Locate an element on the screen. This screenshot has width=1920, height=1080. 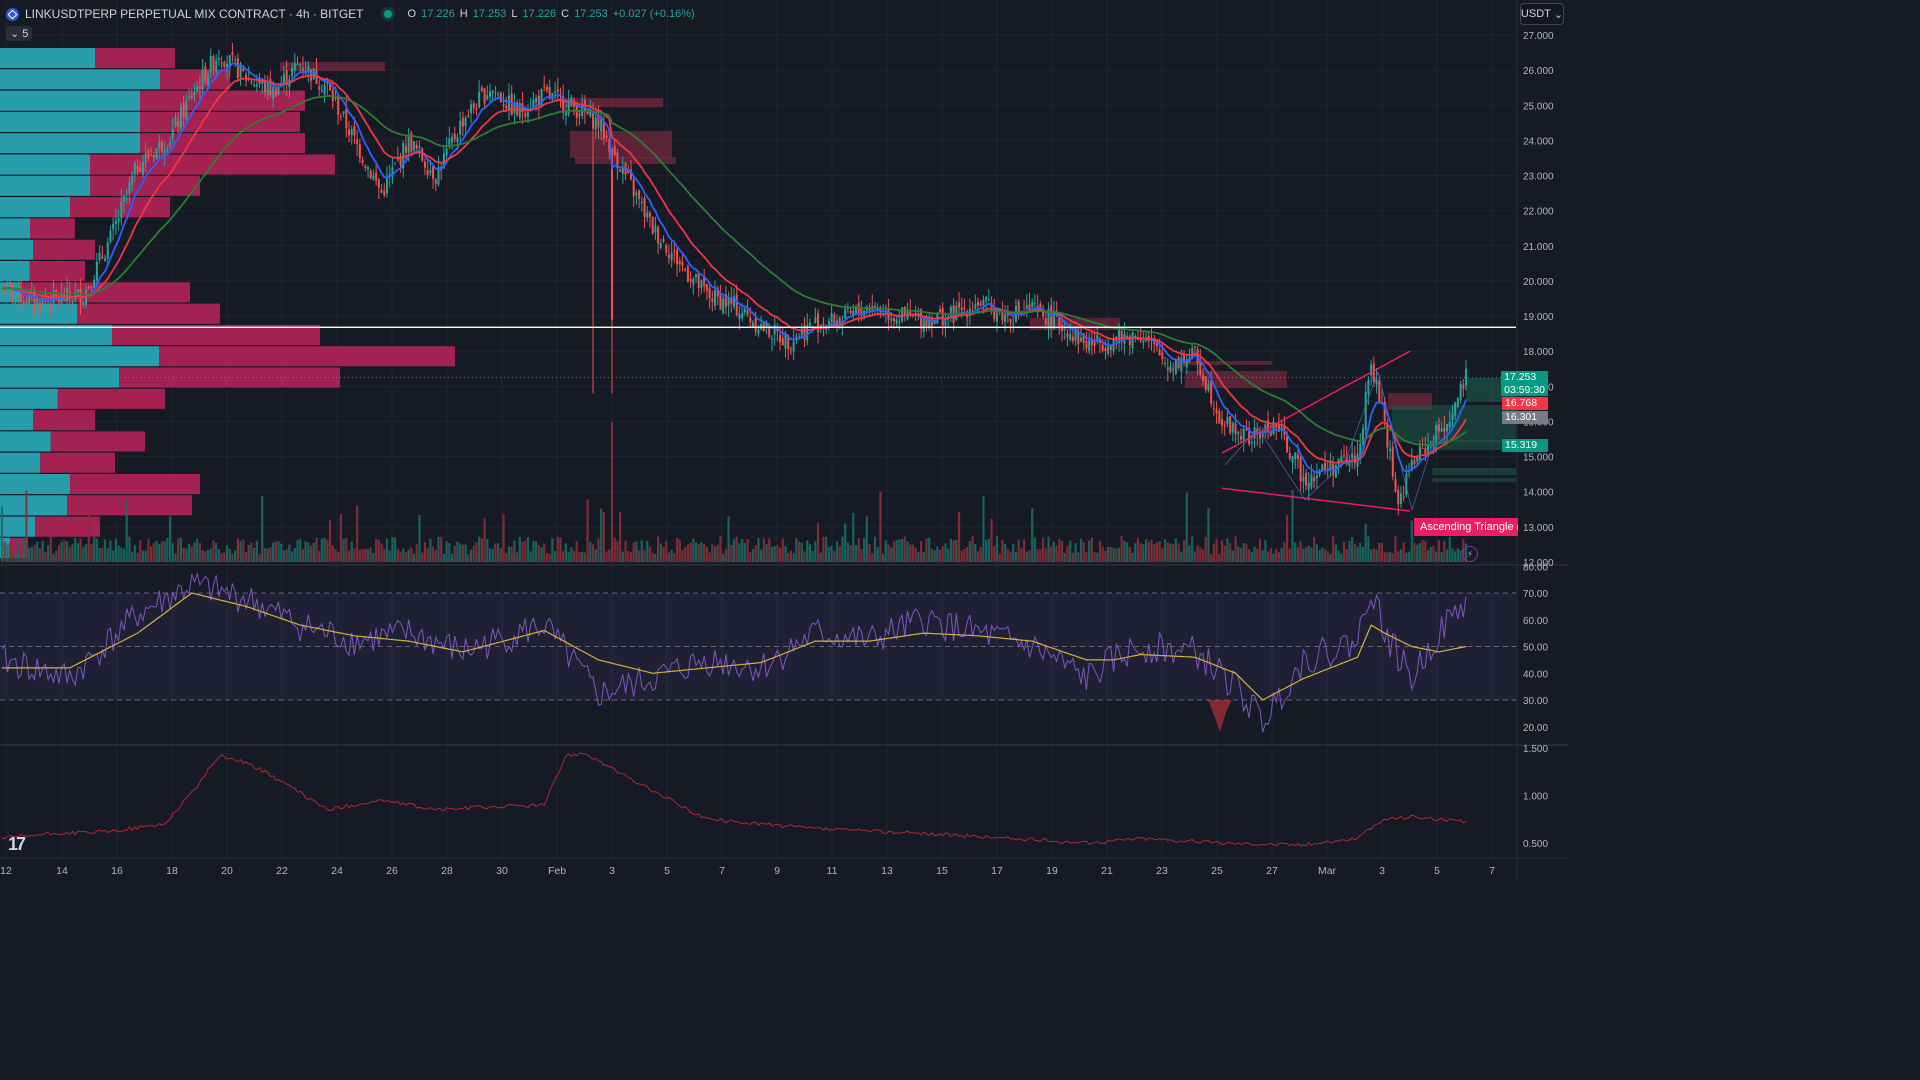
price-axis-label: 20.000 is located at coordinates (1538, 282).